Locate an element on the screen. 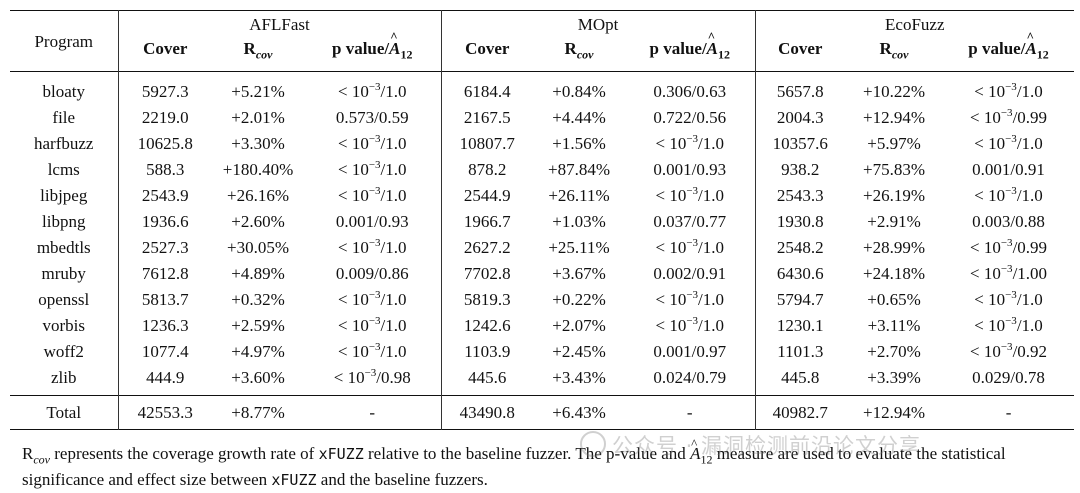 Image resolution: width=1080 pixels, height=493 pixels. program-name: mruby is located at coordinates (63, 273).